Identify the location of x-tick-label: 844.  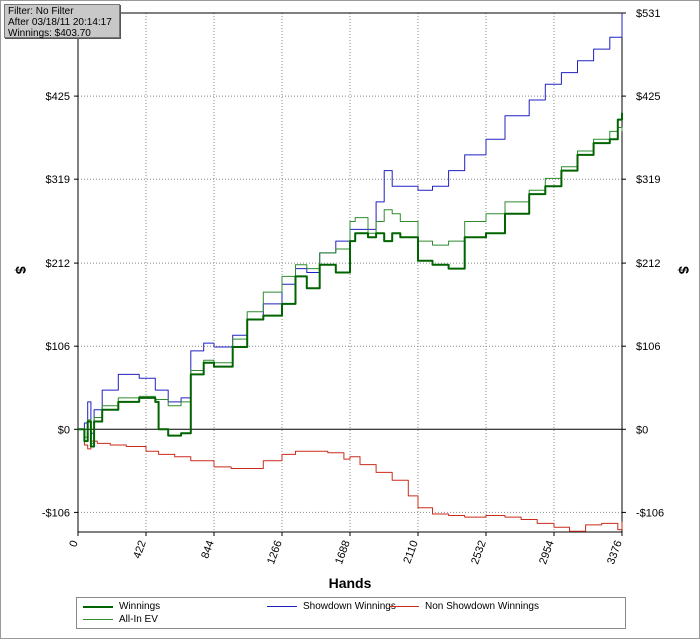
(208, 549).